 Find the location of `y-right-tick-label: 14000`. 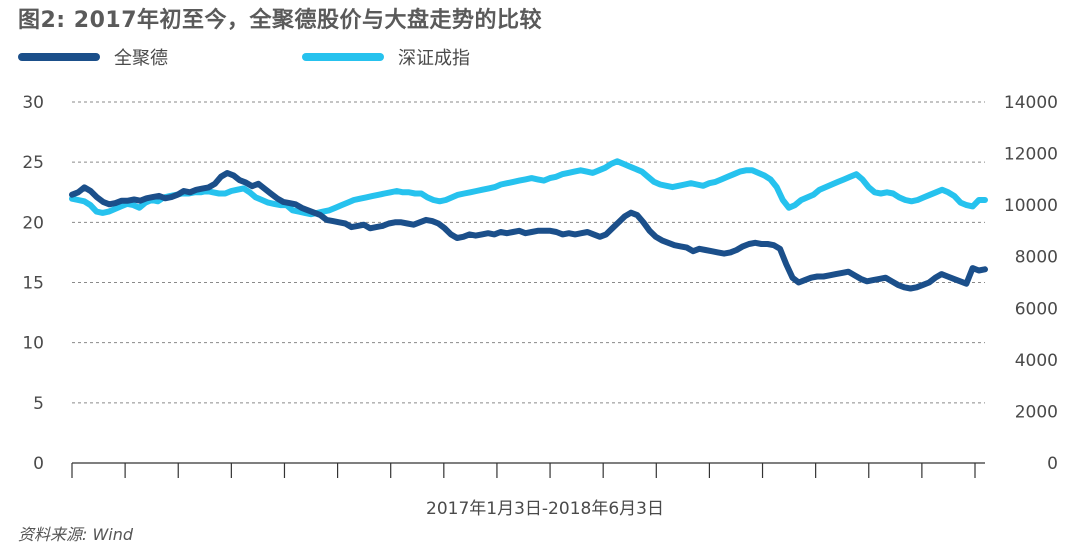

y-right-tick-label: 14000 is located at coordinates (1031, 103).